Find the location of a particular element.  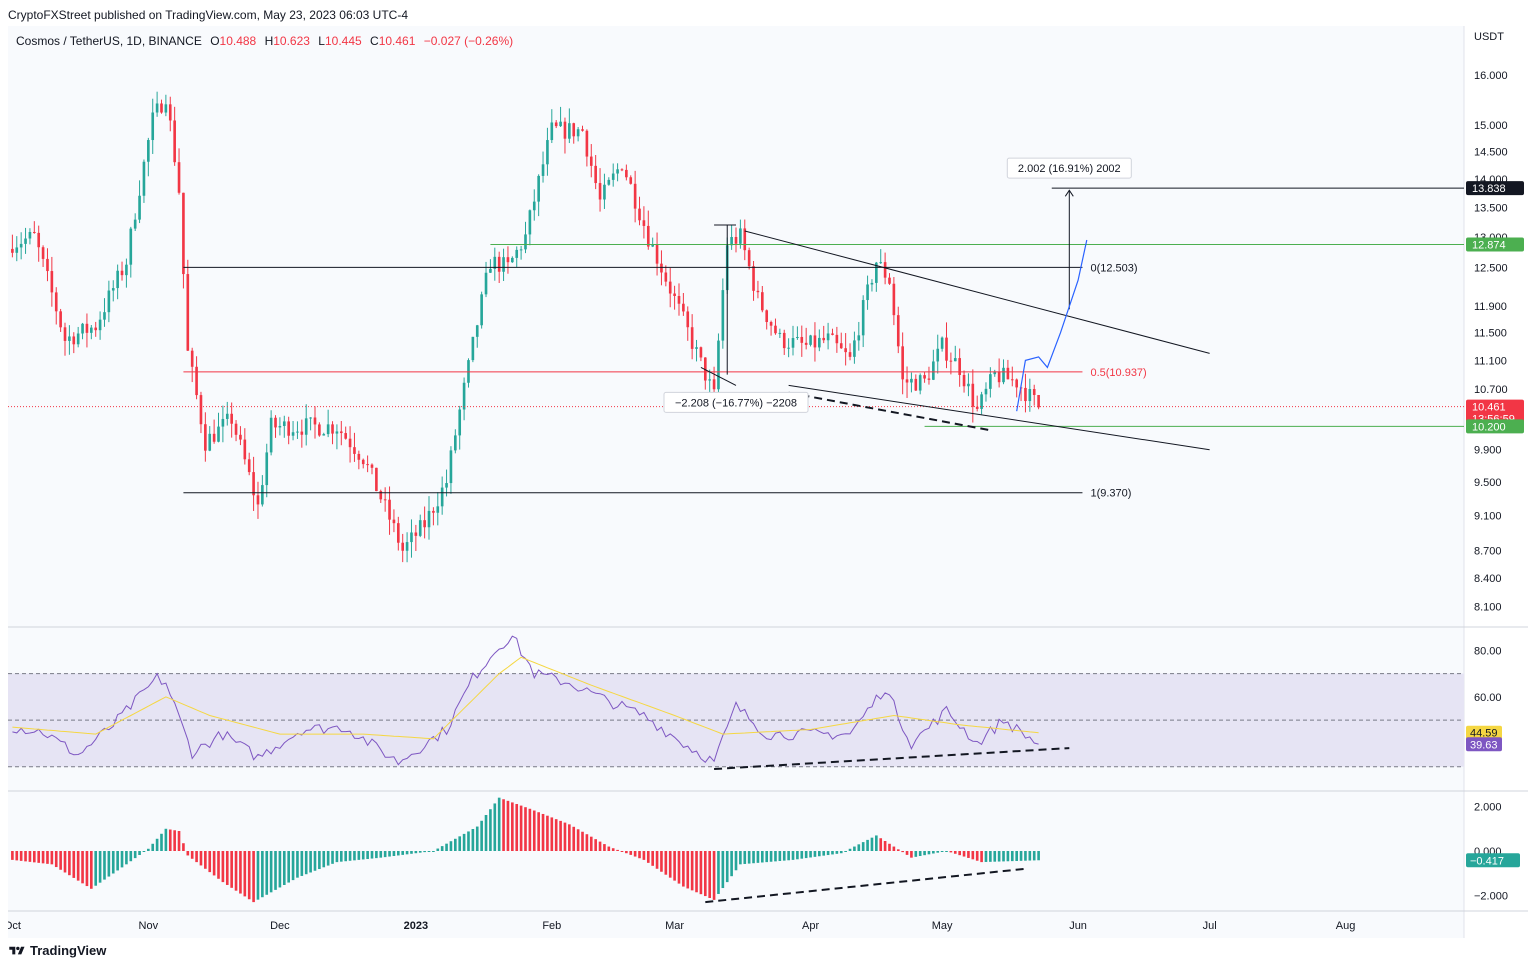

open-label: O is located at coordinates (215, 41).